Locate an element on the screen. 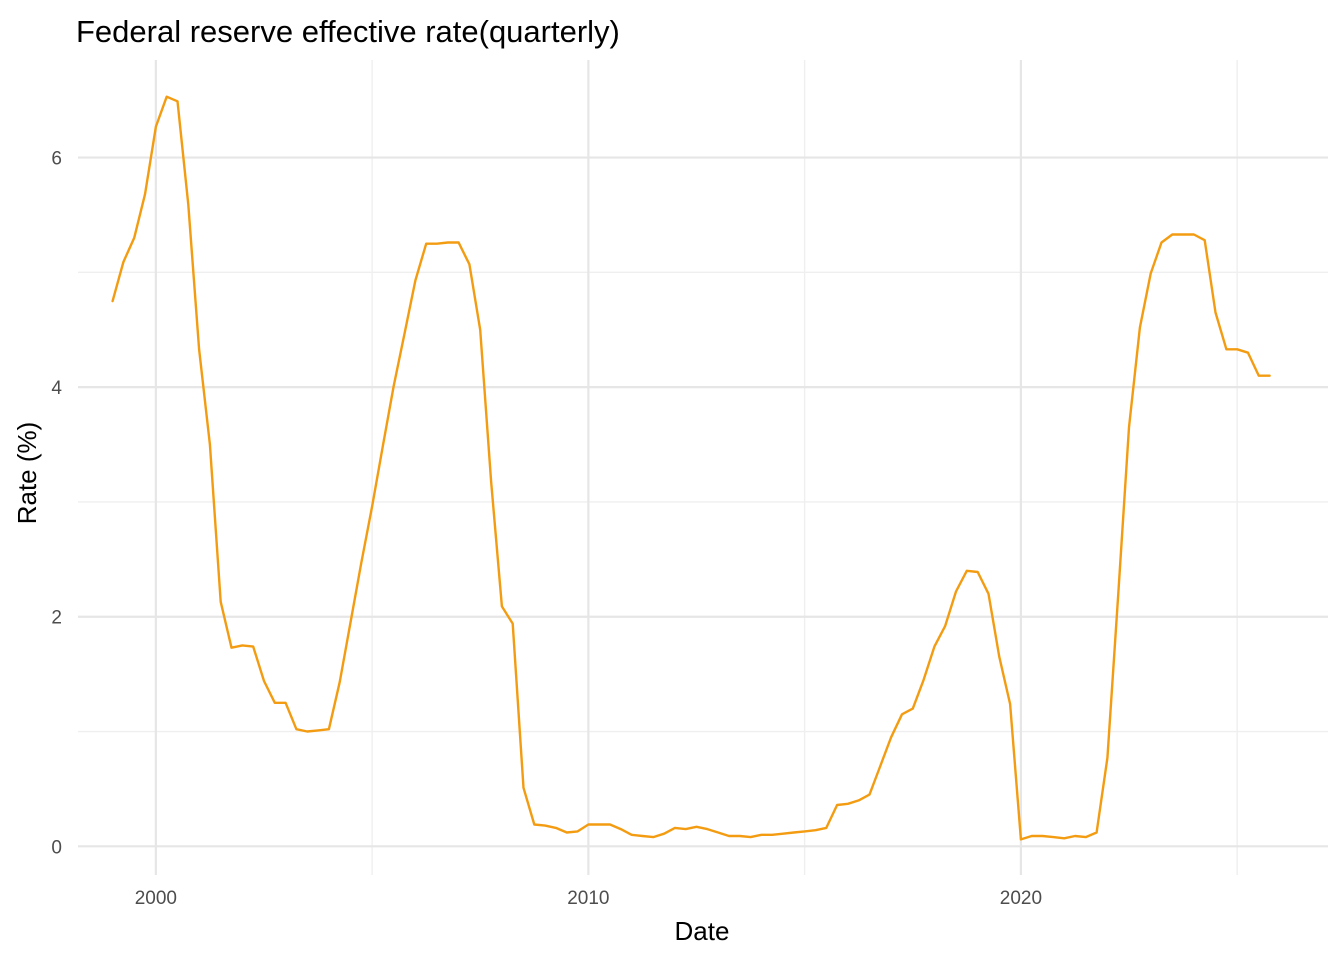 Image resolution: width=1344 pixels, height=960 pixels. y-tick-label: 6 is located at coordinates (56, 159).